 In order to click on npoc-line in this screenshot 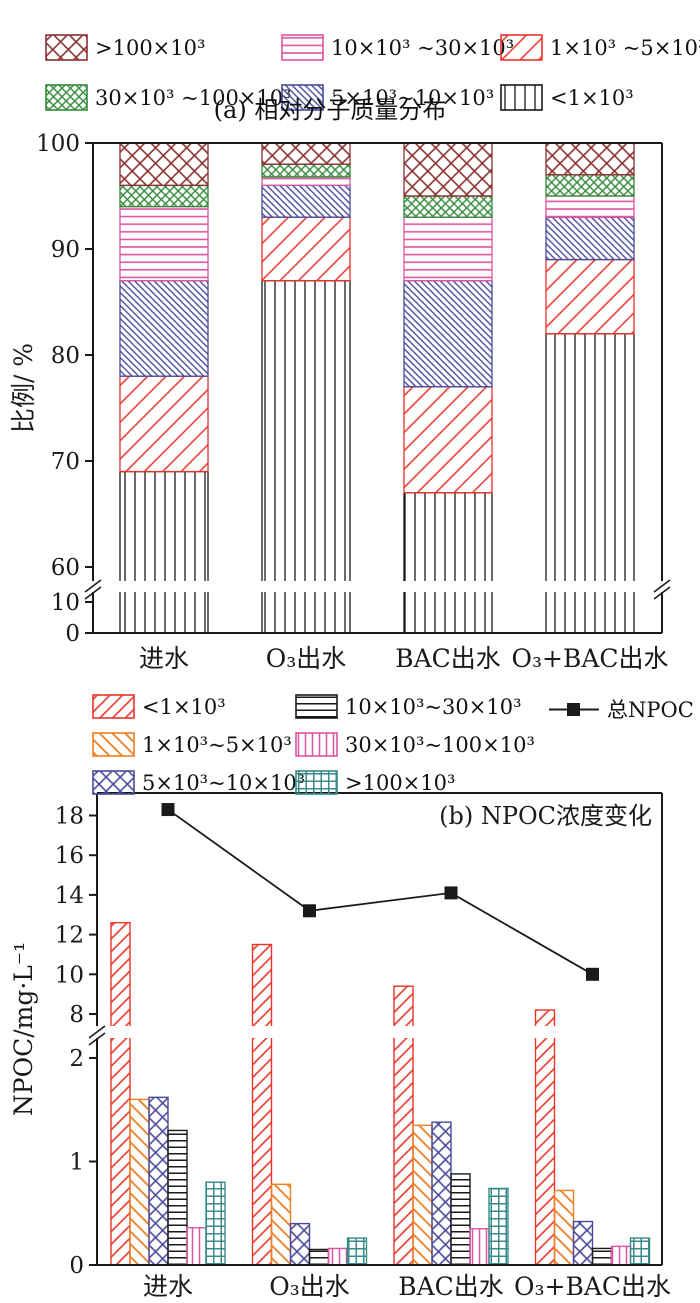, I will do `click(380, 892)`.